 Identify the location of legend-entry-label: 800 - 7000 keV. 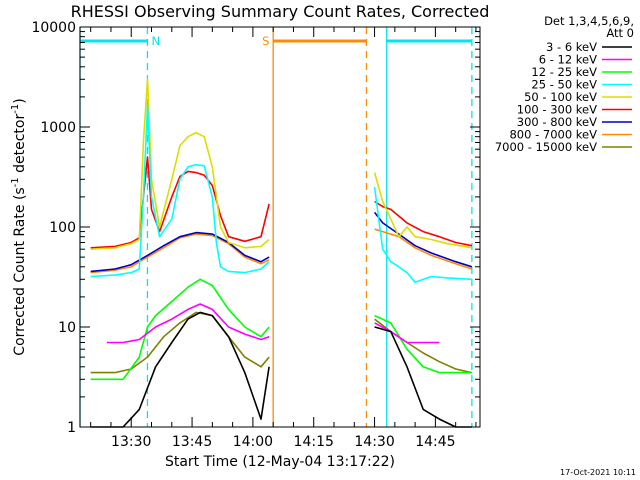
(553, 135).